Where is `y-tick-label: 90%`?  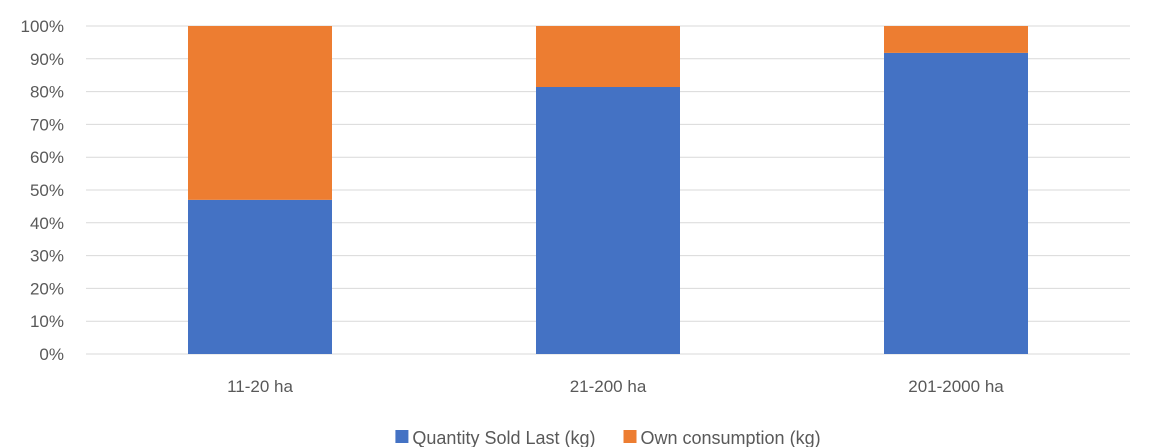 y-tick-label: 90% is located at coordinates (47, 59).